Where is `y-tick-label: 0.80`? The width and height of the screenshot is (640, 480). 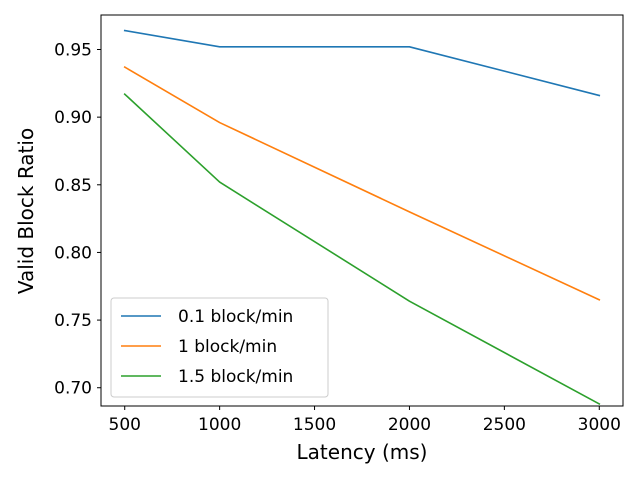 y-tick-label: 0.80 is located at coordinates (73, 253).